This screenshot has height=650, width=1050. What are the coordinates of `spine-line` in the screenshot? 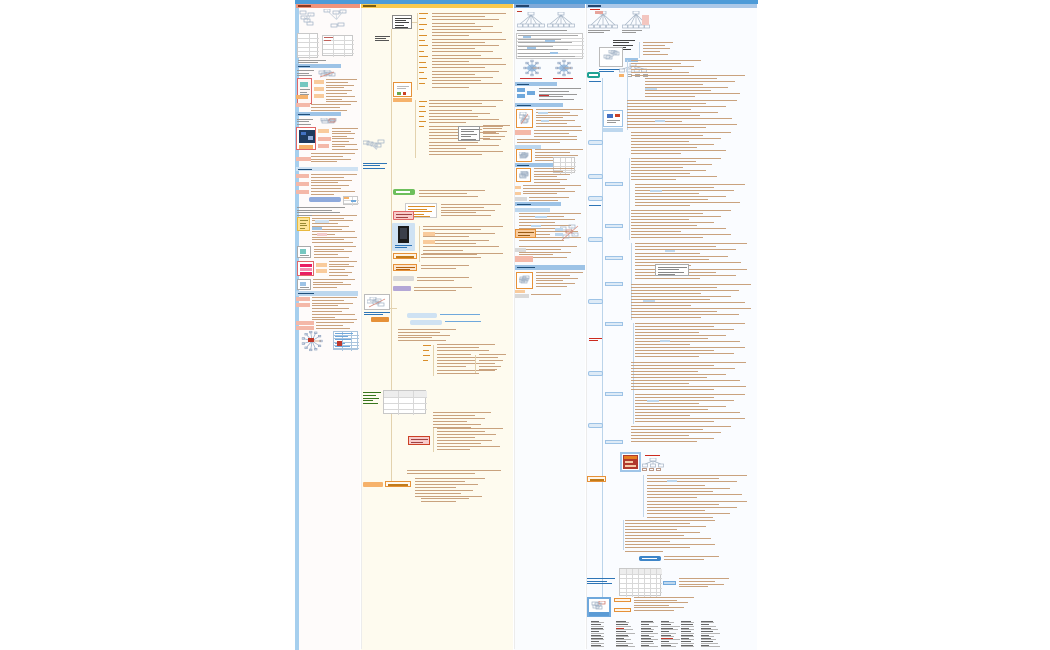 It's located at (602, 346).